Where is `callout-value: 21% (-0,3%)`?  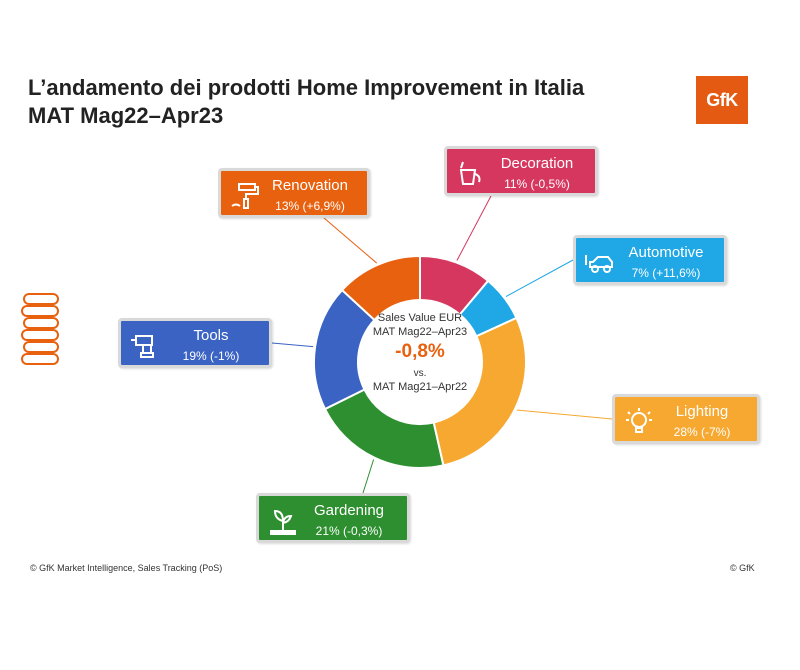 callout-value: 21% (-0,3%) is located at coordinates (349, 531).